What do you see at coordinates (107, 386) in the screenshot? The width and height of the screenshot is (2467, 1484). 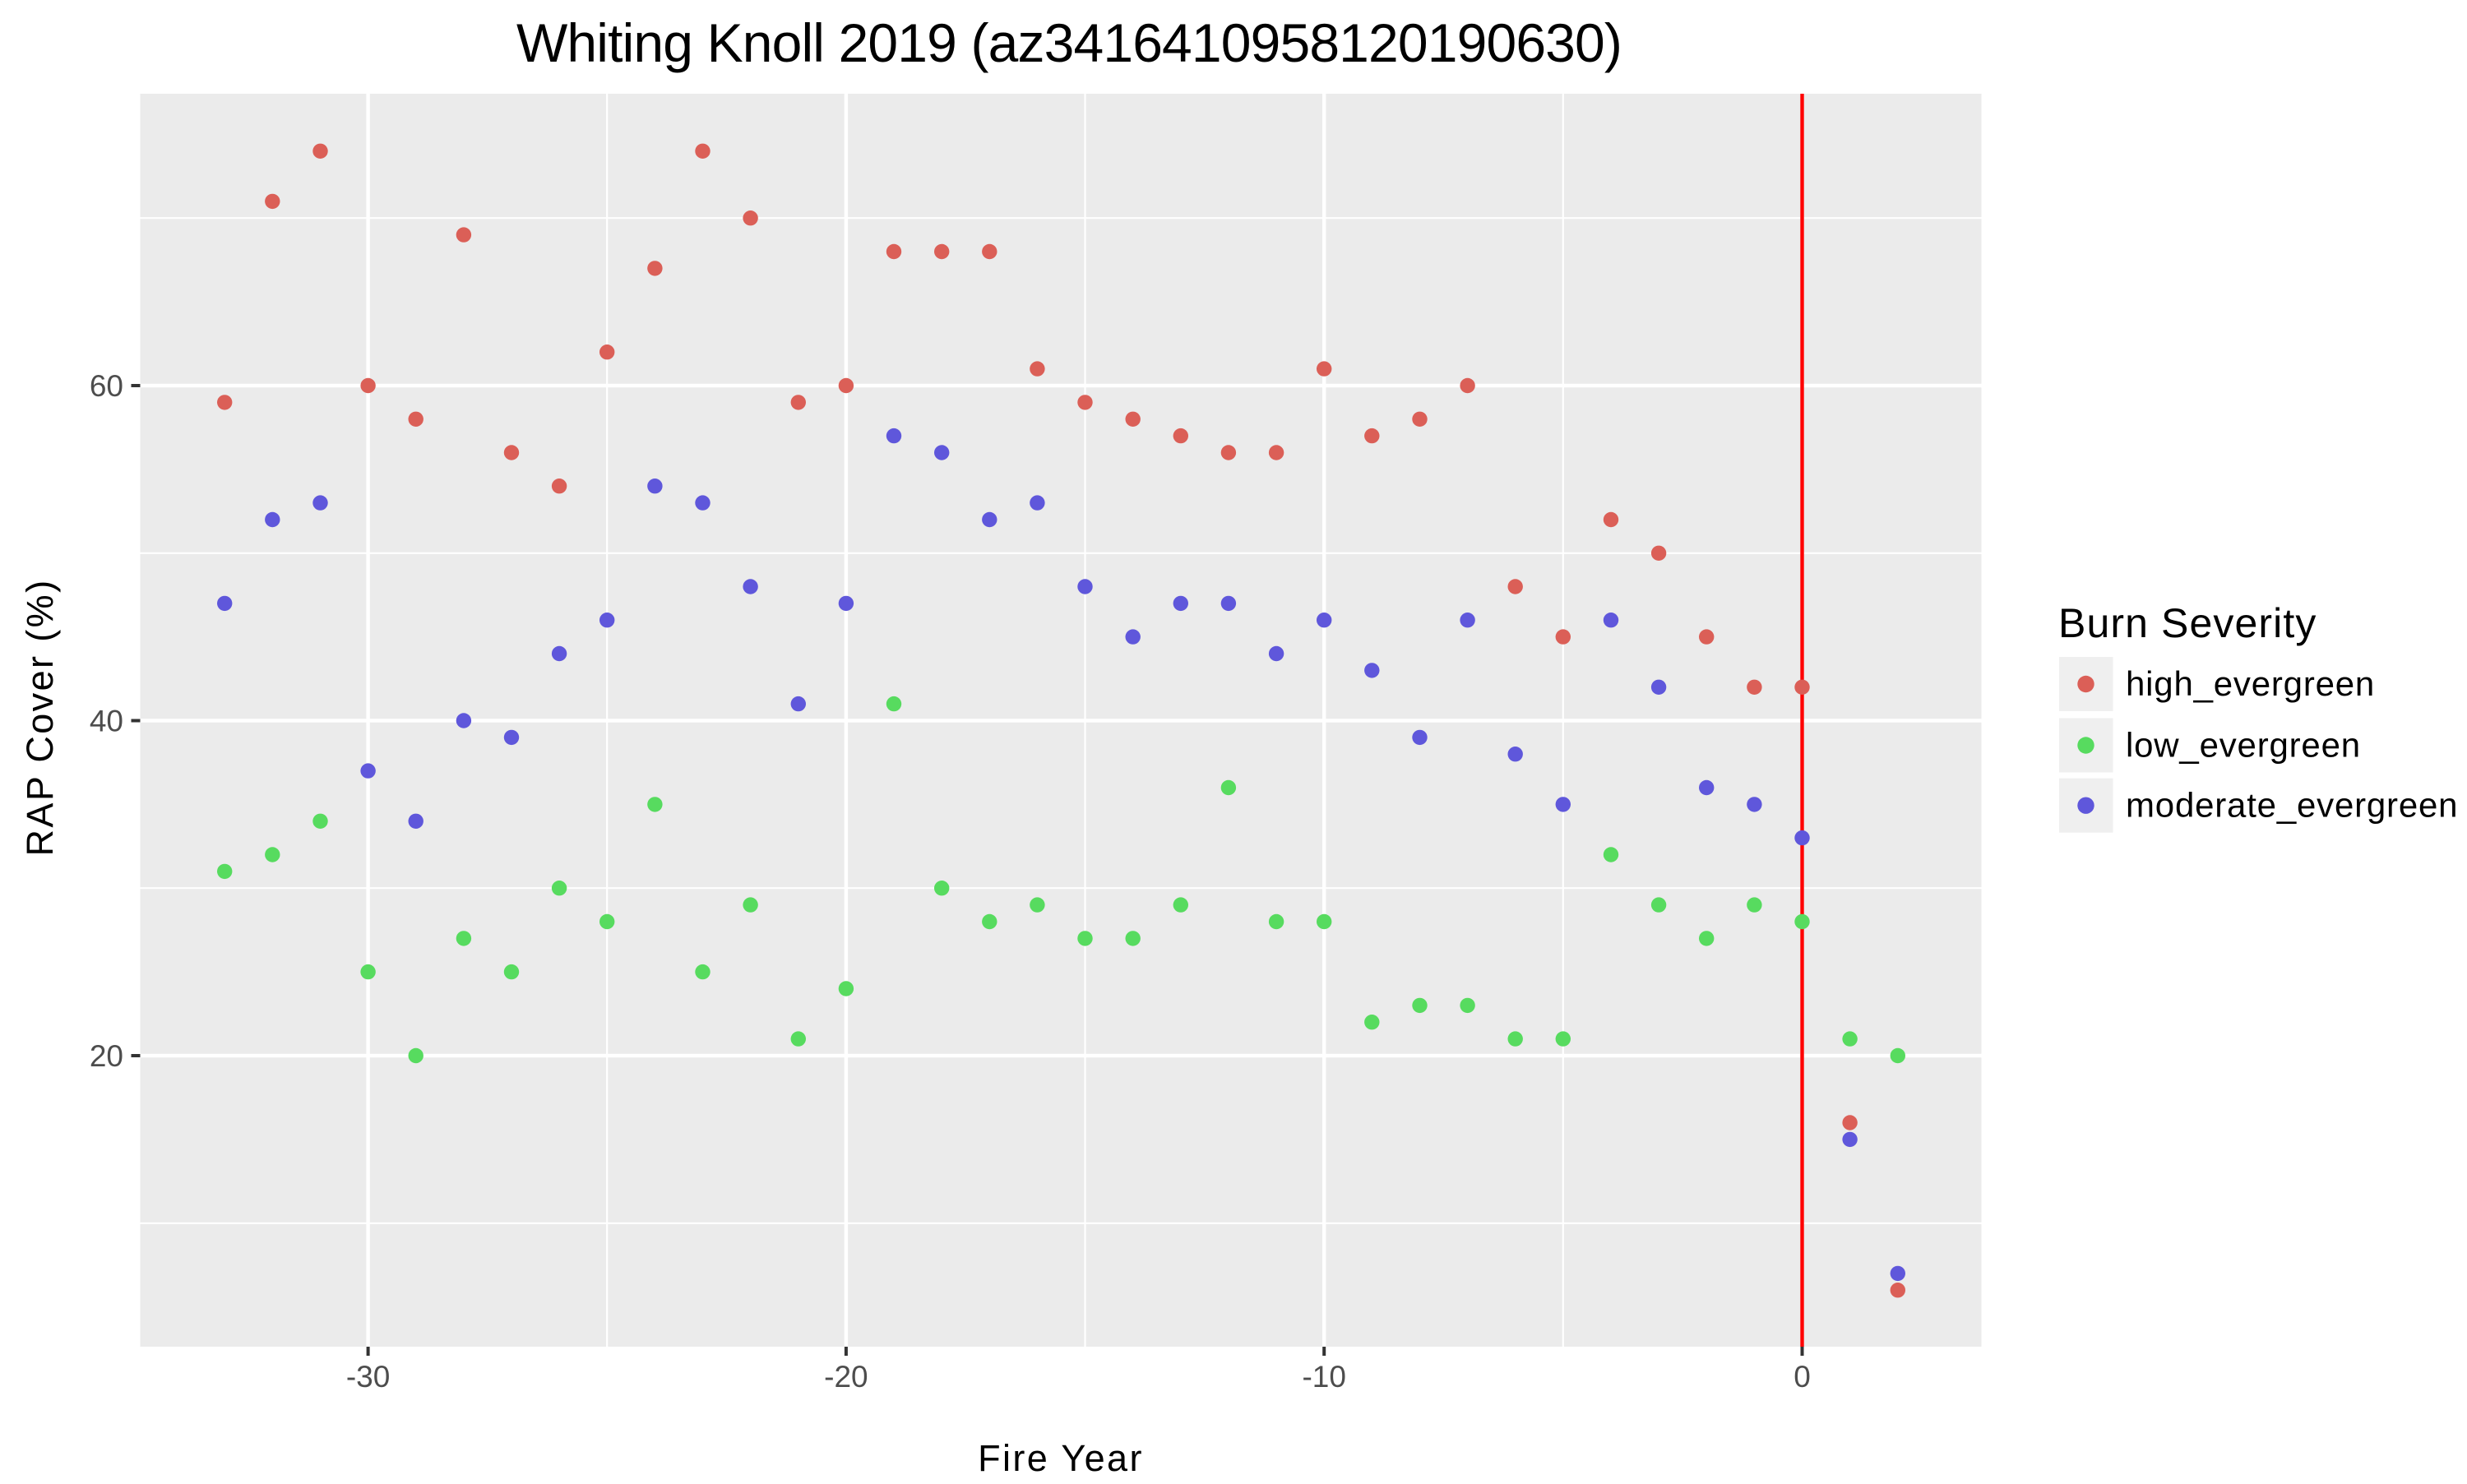 I see `svg-text: 60` at bounding box center [107, 386].